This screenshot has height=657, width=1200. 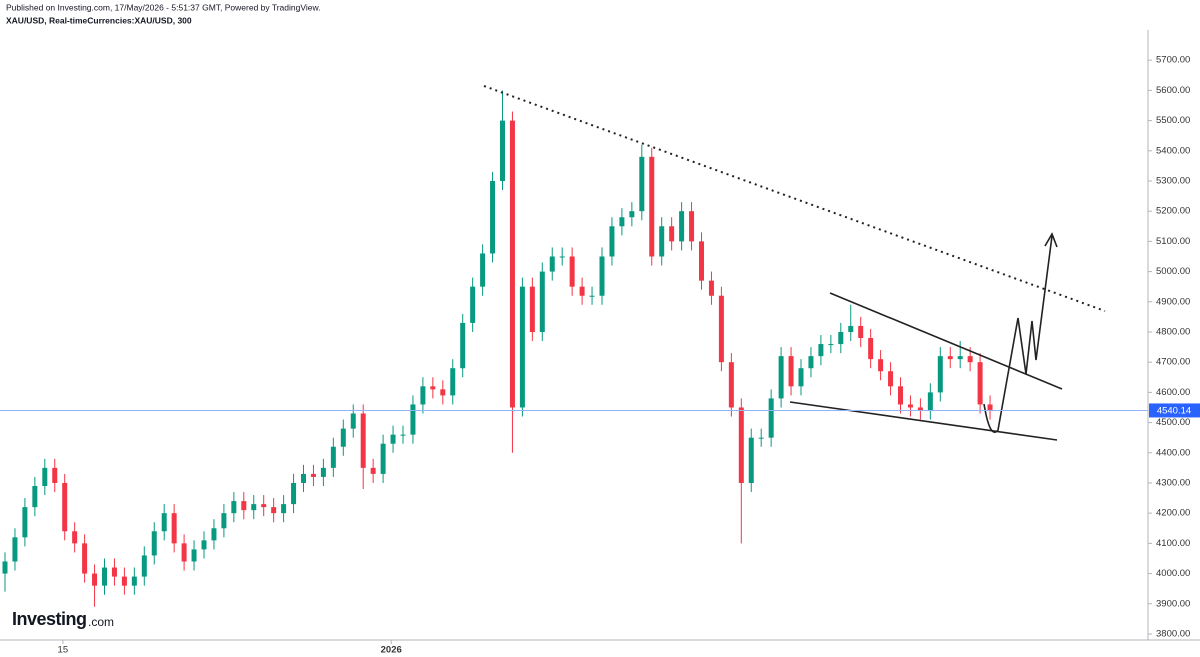 I want to click on y-tick-label: 5700.00, so click(x=1173, y=60).